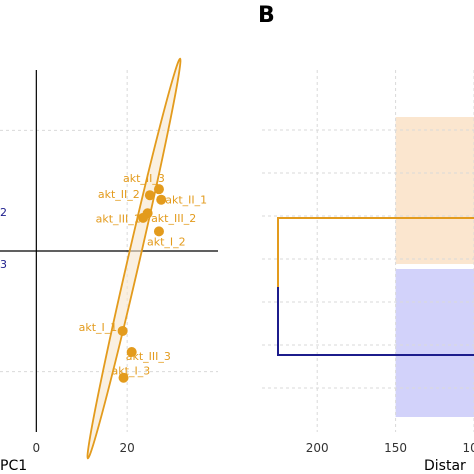 The width and height of the screenshot is (474, 474). Describe the element at coordinates (445, 466) in the screenshot. I see `dendrogram-x-axis-title: Distar` at that location.